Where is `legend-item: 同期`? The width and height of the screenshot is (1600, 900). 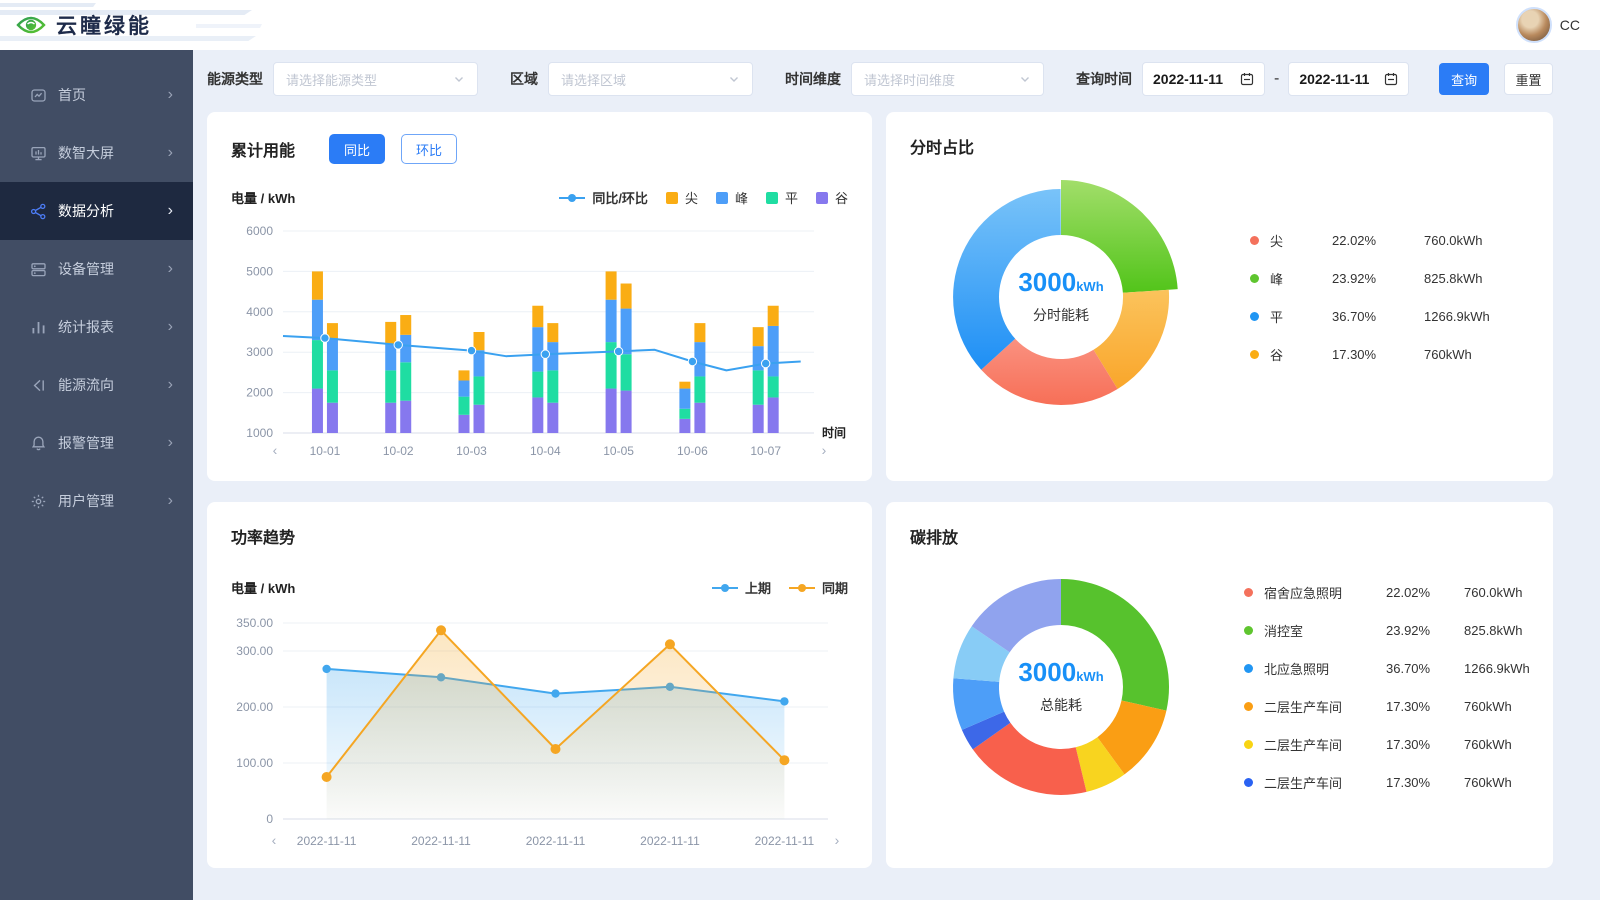
legend-item: 同期 is located at coordinates (818, 587).